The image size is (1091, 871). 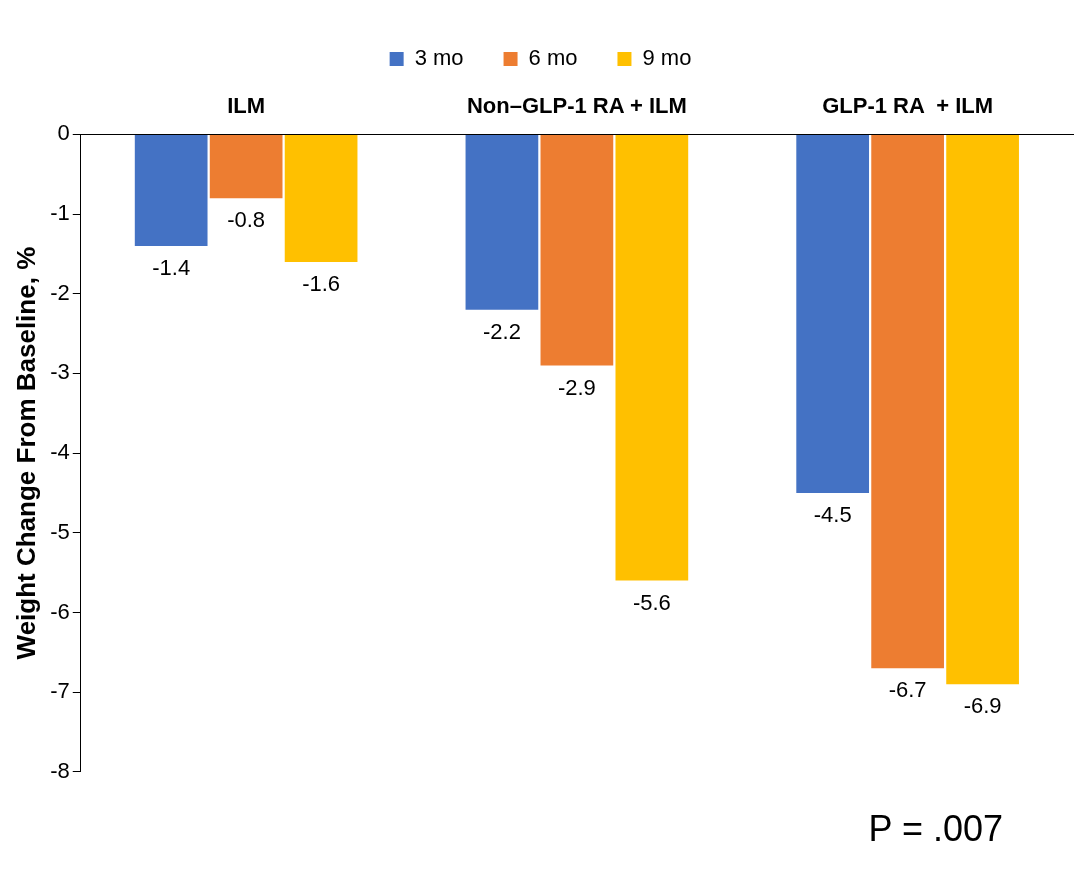 What do you see at coordinates (667, 58) in the screenshot?
I see `legend-label: 9 mo` at bounding box center [667, 58].